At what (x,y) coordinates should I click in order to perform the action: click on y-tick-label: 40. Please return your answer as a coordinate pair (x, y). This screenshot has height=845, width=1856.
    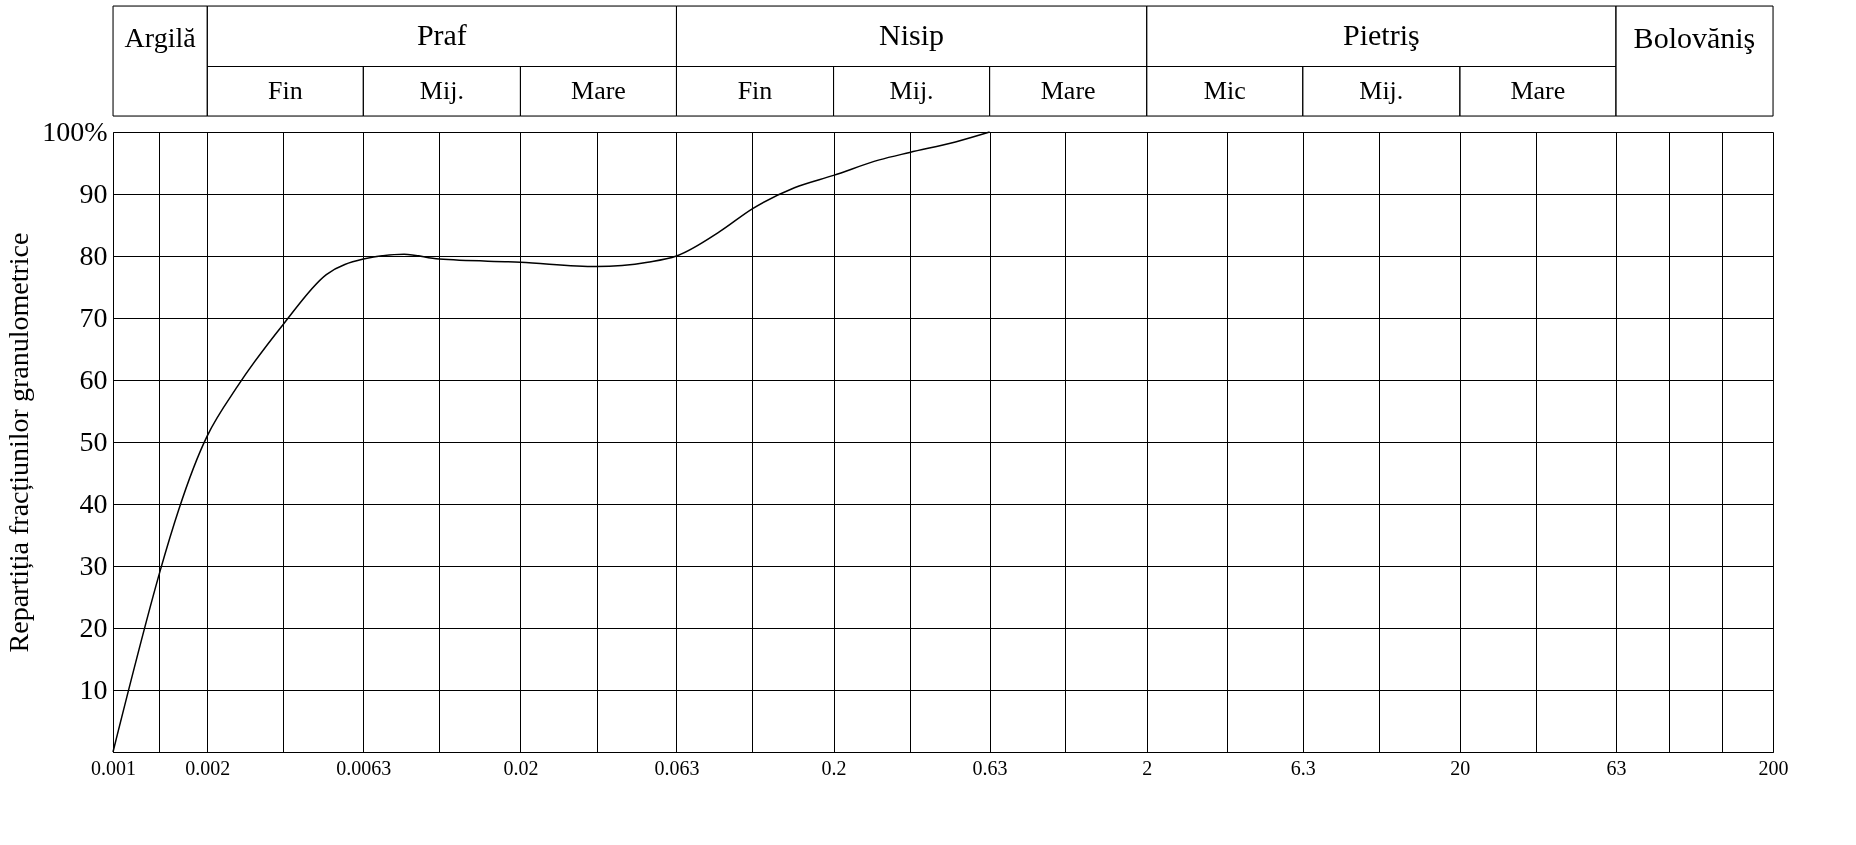
    Looking at the image, I should click on (93, 503).